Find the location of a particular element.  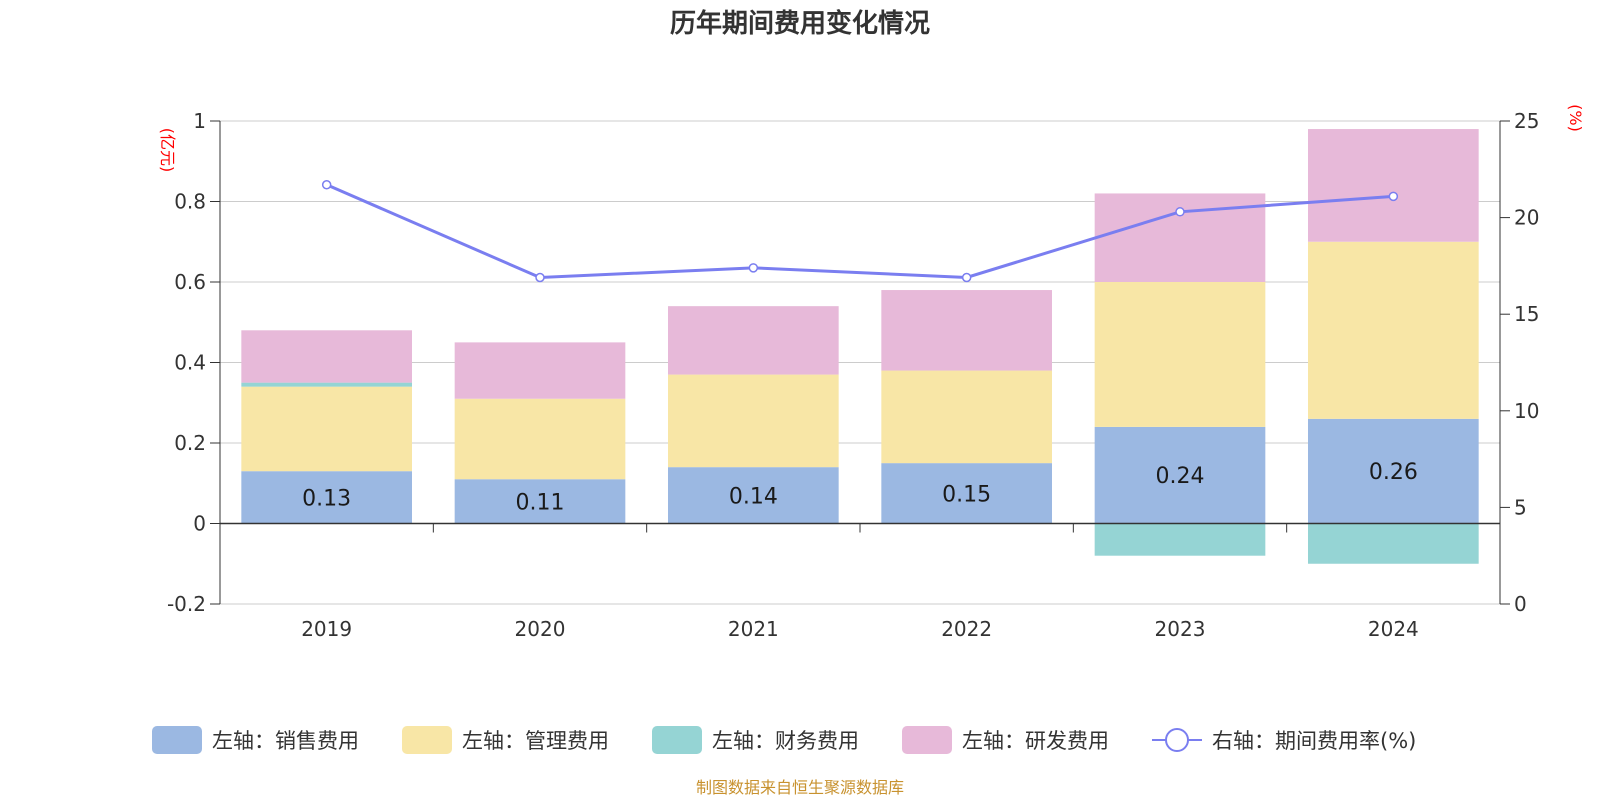

x-tick-label: 2024 is located at coordinates (1393, 629).